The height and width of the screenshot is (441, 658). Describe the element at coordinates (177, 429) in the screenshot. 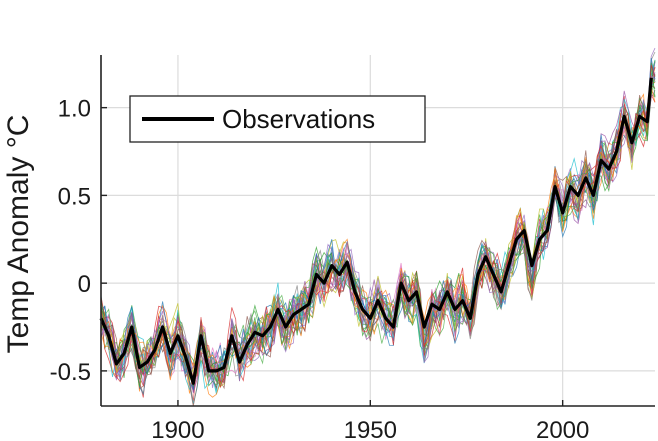

I see `x-tick-label-1900: 1900` at that location.